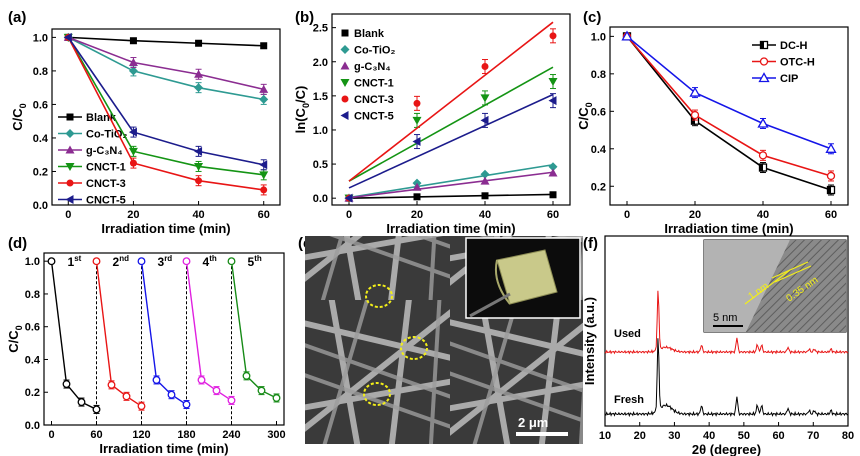 The height and width of the screenshot is (456, 860). Describe the element at coordinates (106, 184) in the screenshot. I see `legend-label: CNCT-3` at that location.